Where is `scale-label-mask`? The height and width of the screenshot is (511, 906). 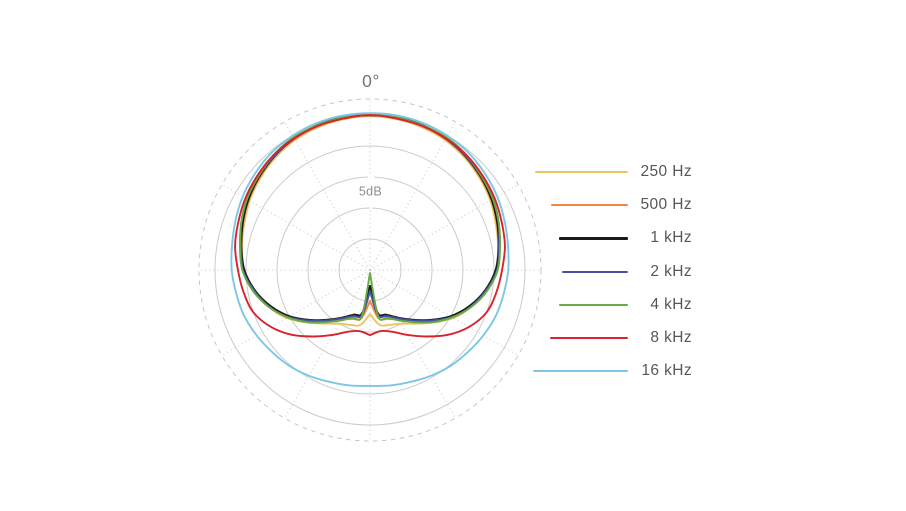
scale-label-mask is located at coordinates (371, 191).